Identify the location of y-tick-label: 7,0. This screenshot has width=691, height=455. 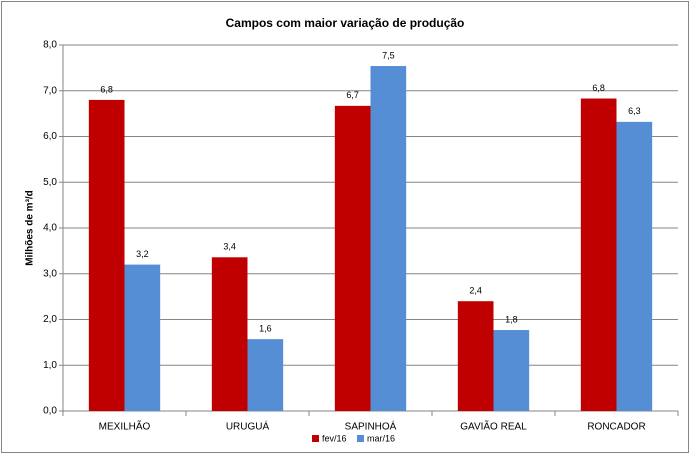
(50, 90).